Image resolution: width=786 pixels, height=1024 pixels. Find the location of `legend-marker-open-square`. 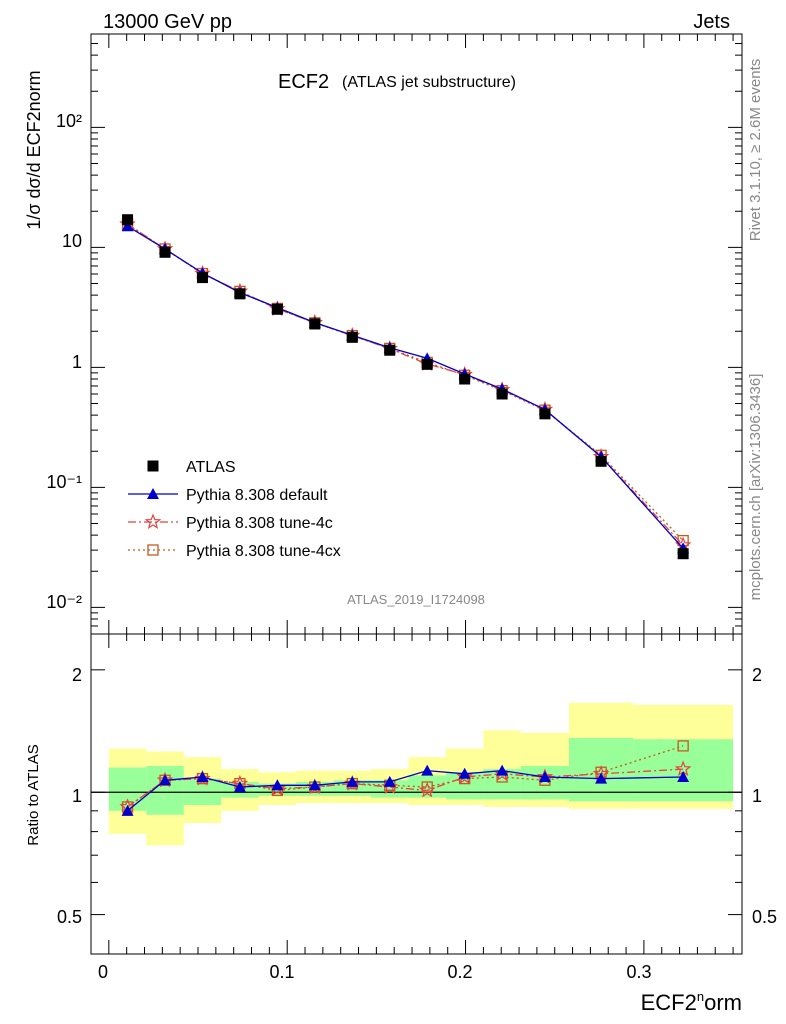

legend-marker-open-square is located at coordinates (153, 550).